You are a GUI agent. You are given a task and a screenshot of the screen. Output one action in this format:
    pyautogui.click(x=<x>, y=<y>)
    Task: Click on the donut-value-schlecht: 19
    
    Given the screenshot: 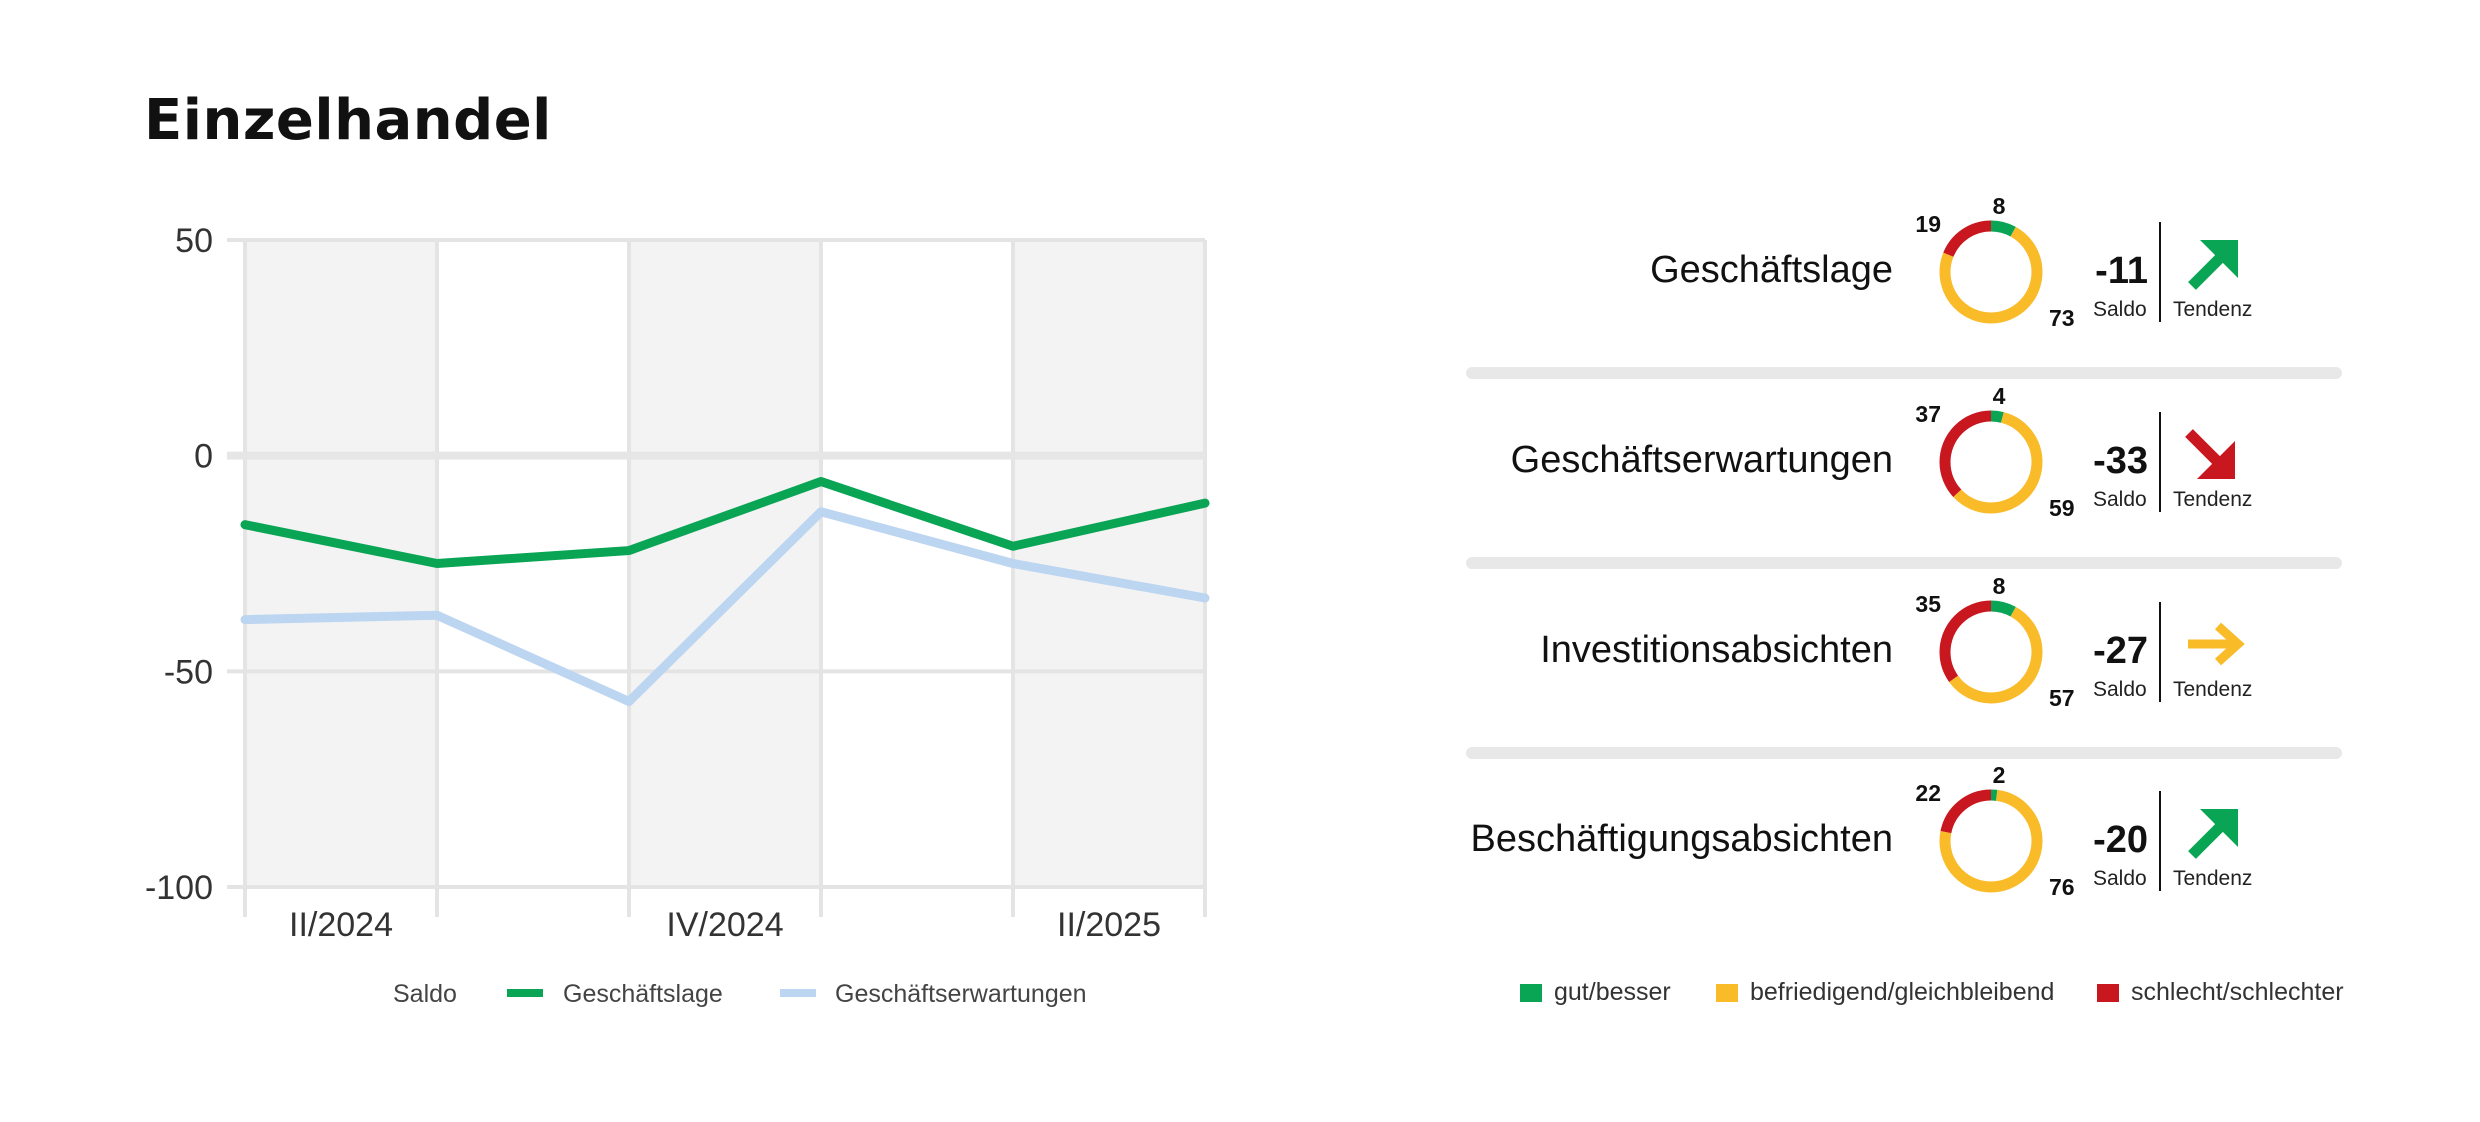 What is the action you would take?
    pyautogui.click(x=1928, y=224)
    